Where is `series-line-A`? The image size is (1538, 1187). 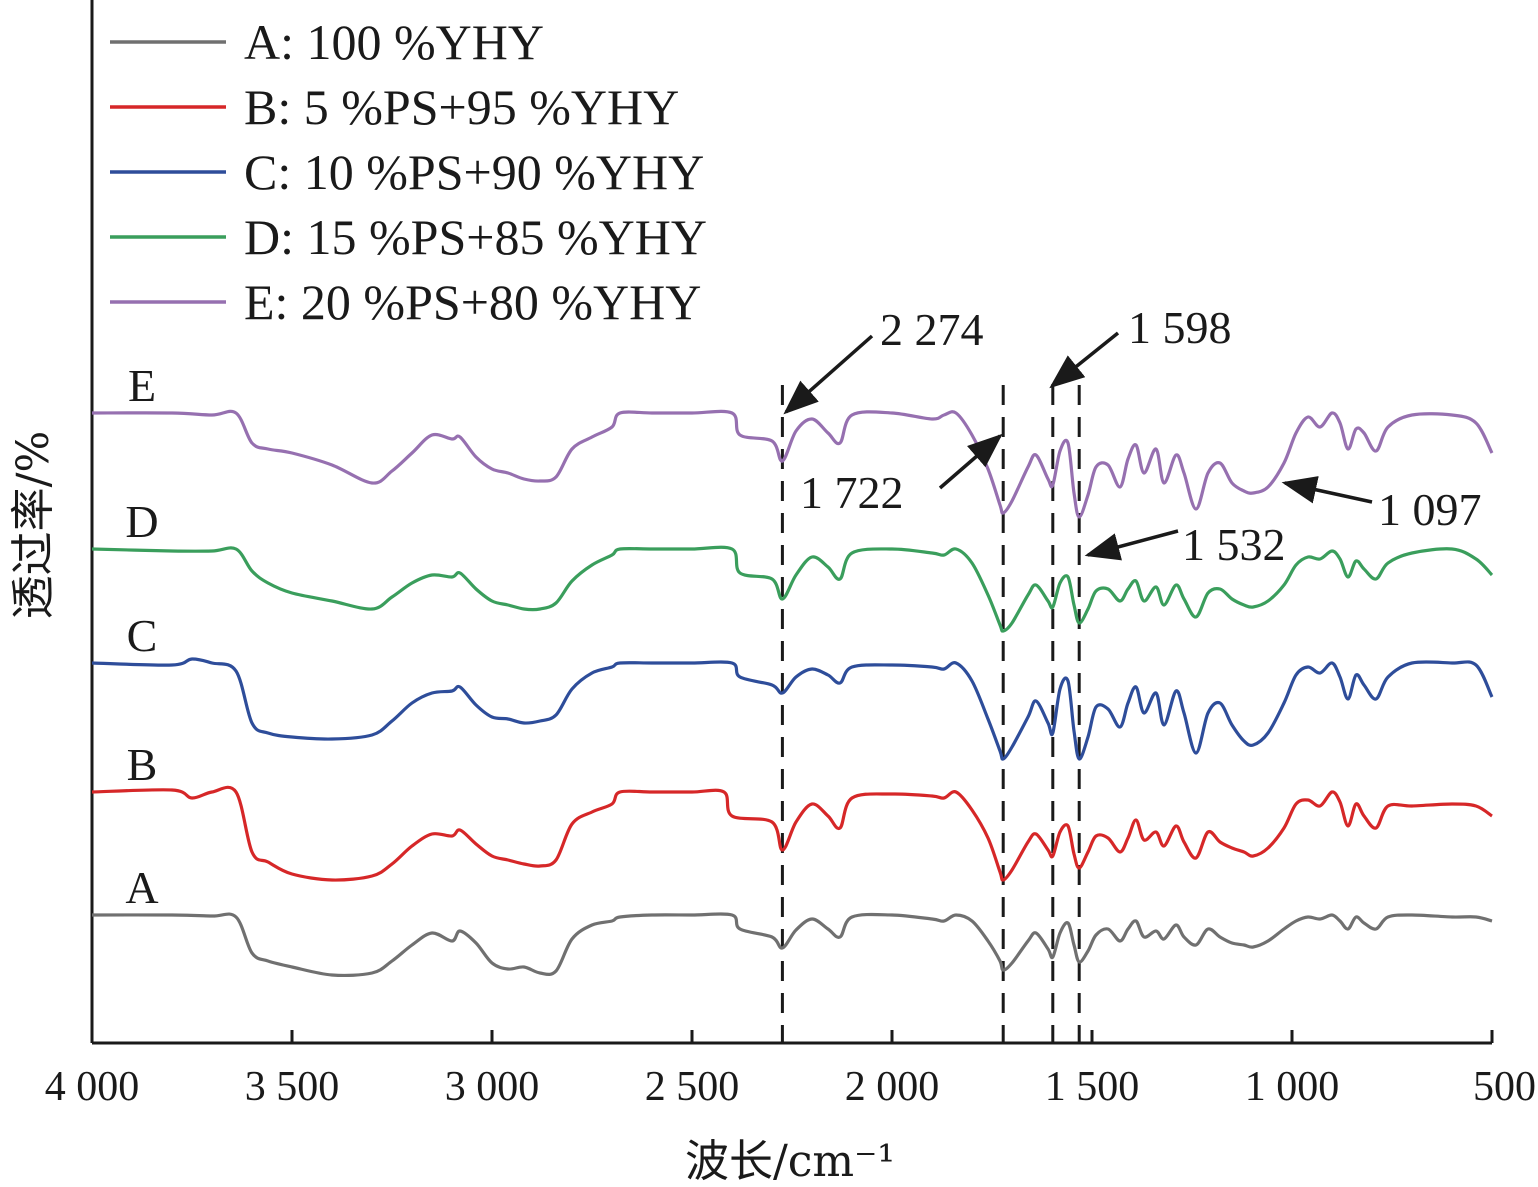
series-line-A is located at coordinates (792, 945).